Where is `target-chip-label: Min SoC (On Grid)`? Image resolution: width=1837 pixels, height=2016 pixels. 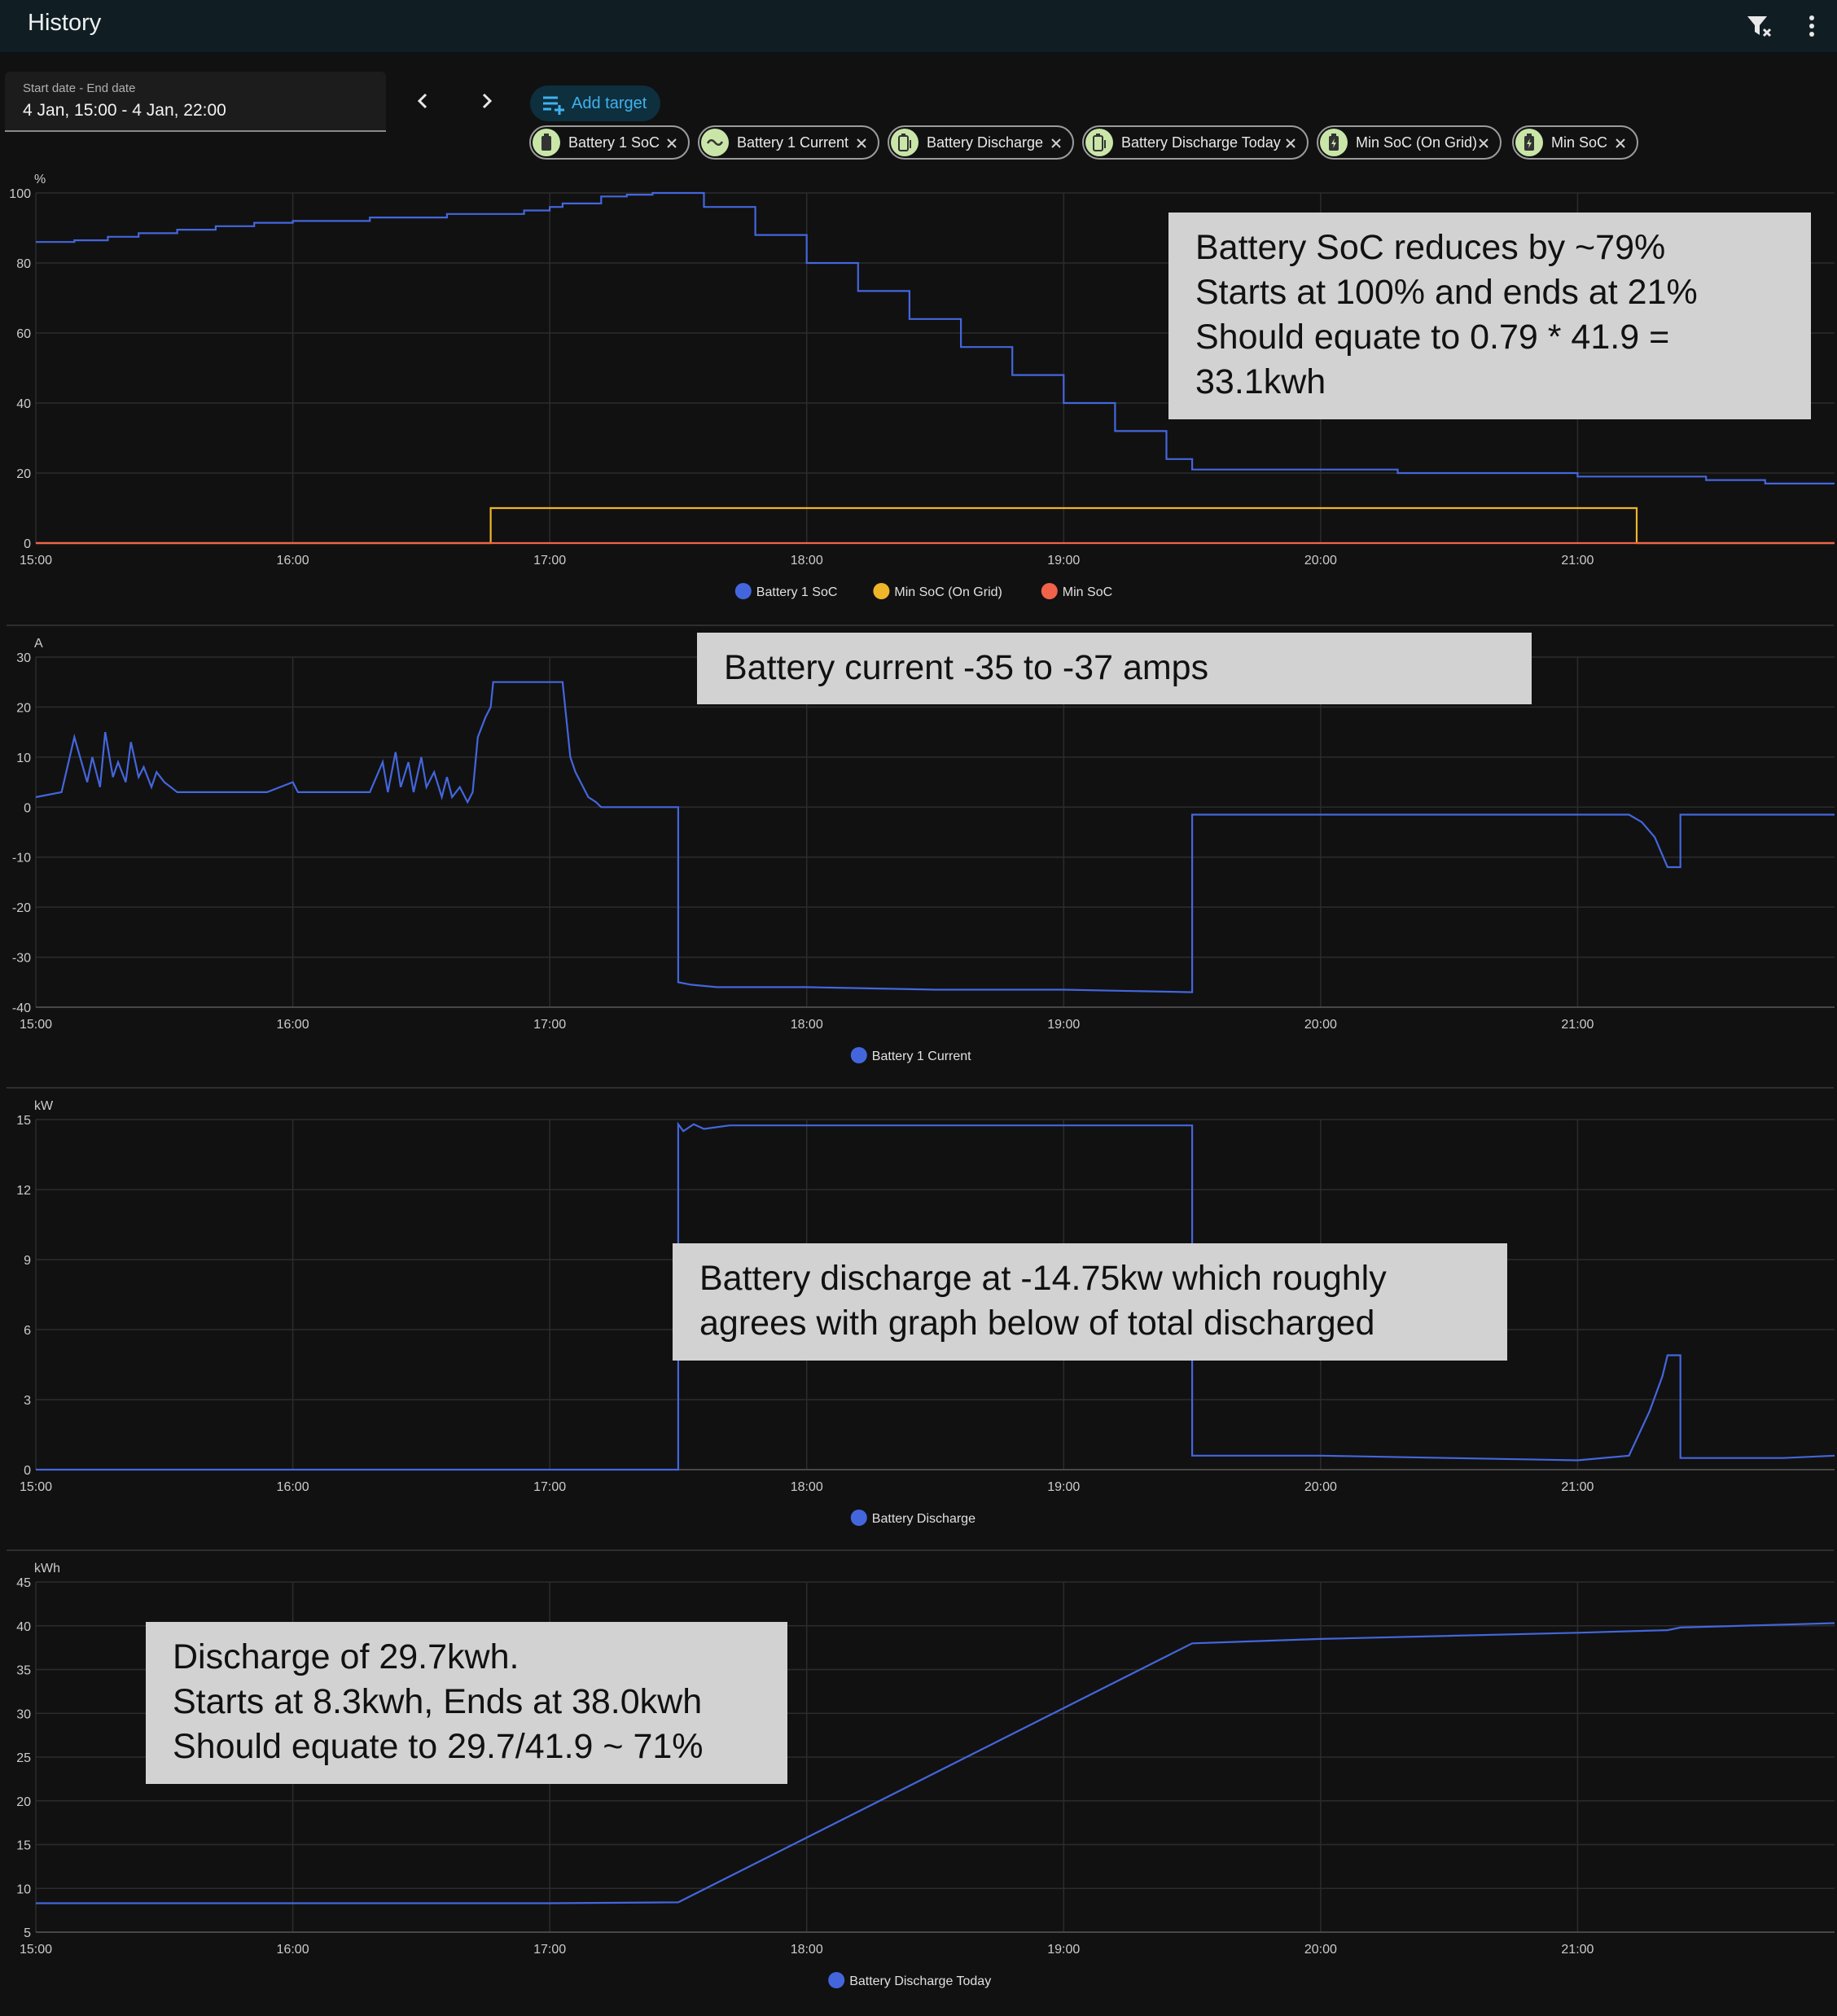 target-chip-label: Min SoC (On Grid) is located at coordinates (1417, 142).